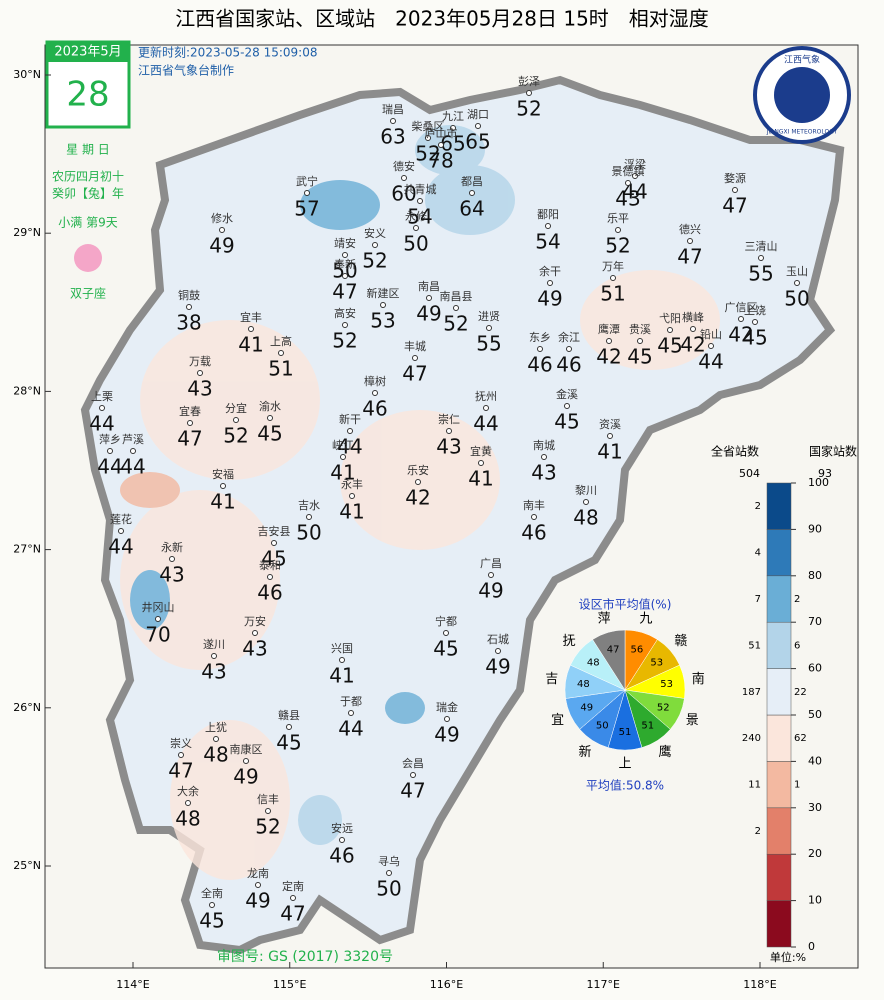 This screenshot has width=884, height=1000. What do you see at coordinates (815, 714) in the screenshot?
I see `legend-tick-label: 50` at bounding box center [815, 714].